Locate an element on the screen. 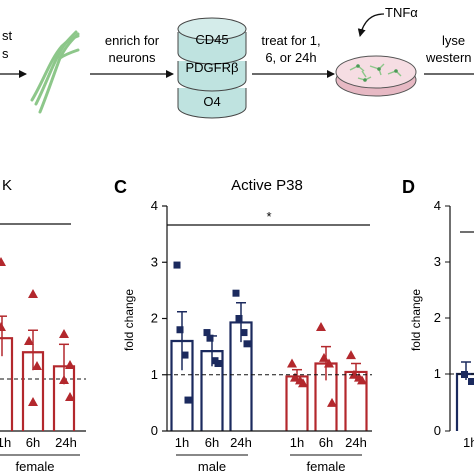  panel-d-y-tick-label: 2 is located at coordinates (437, 317).